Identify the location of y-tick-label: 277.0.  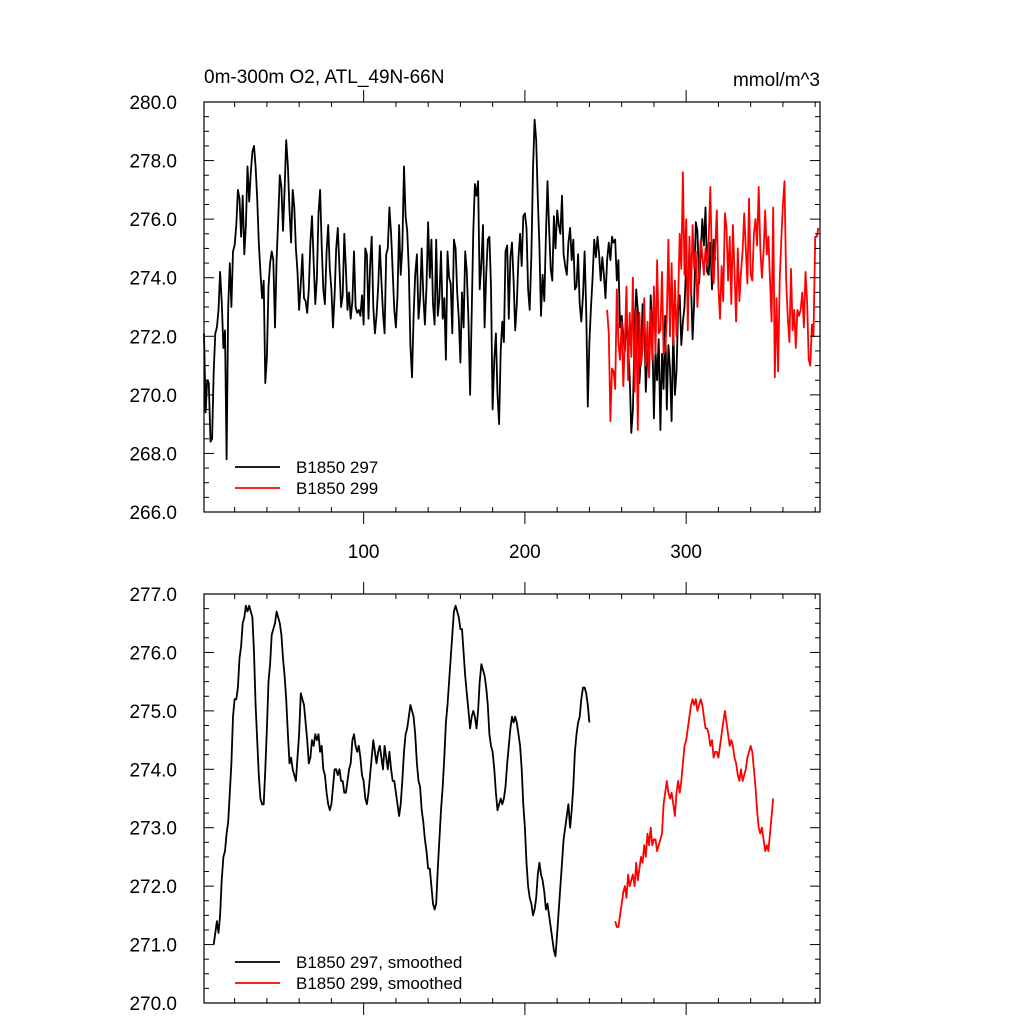
(153, 595).